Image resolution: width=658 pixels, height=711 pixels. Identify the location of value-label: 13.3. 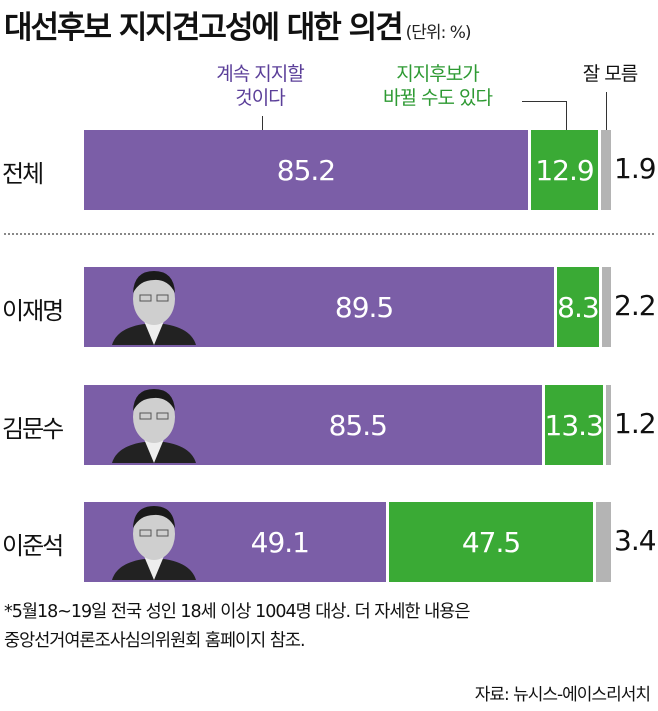
(574, 425).